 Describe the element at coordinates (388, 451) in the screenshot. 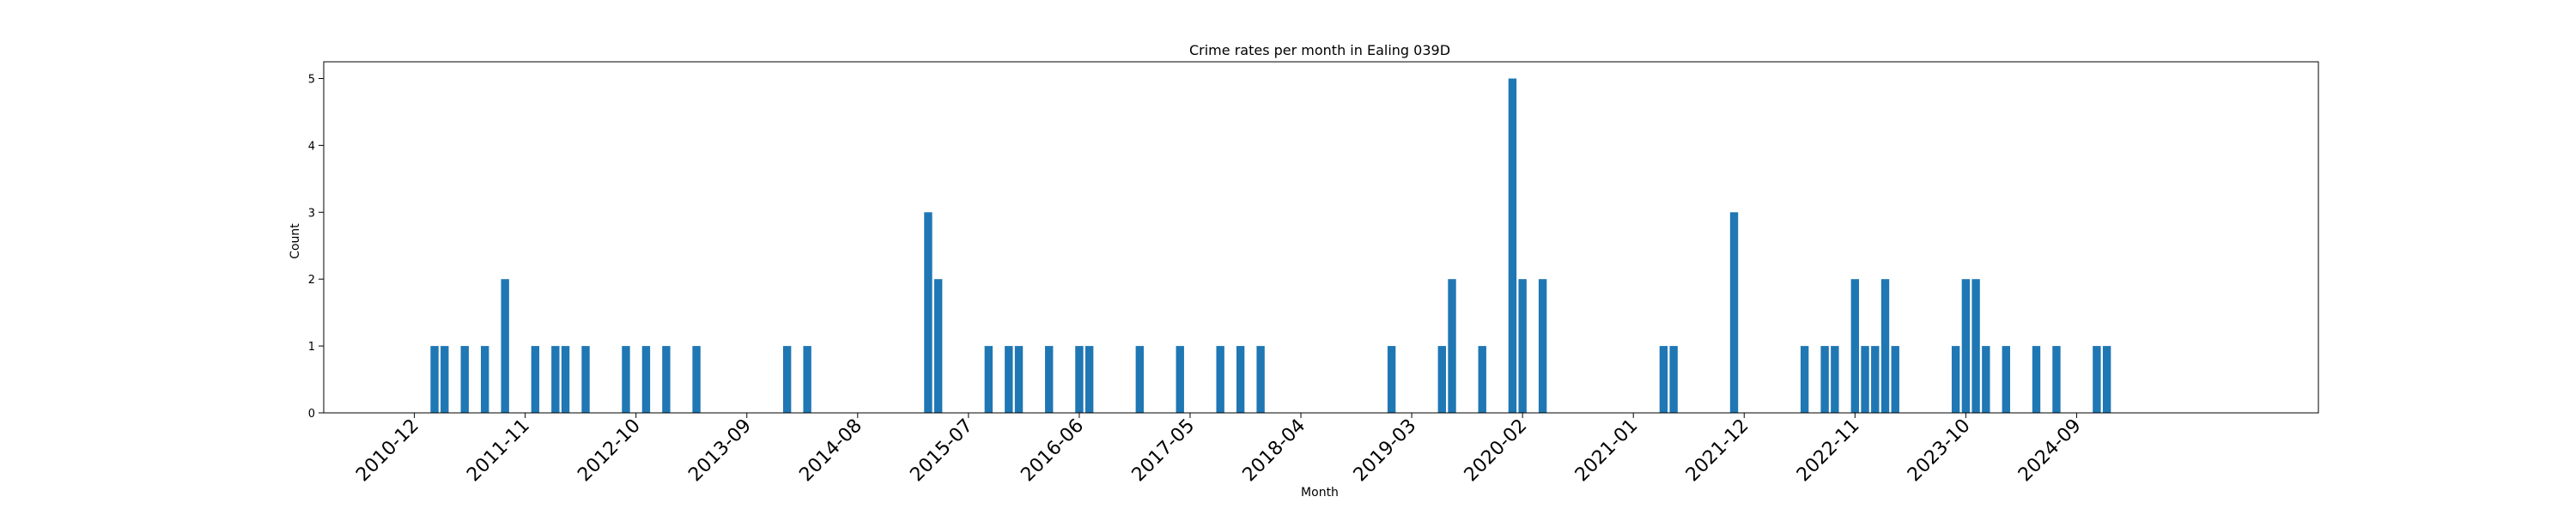

I see `x-tick-label: 2010-12` at that location.